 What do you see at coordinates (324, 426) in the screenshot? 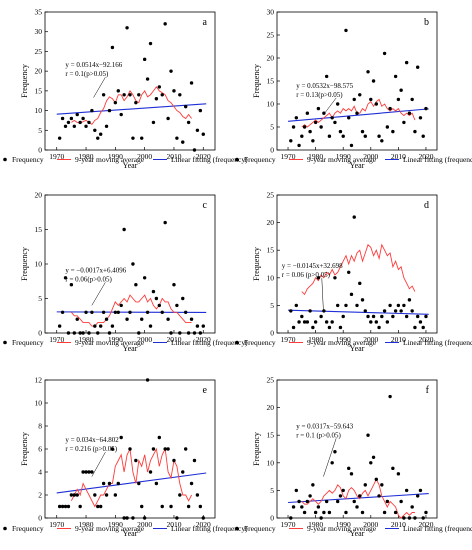
I see `fit-equation: y = 0.0317x−59.643` at bounding box center [324, 426].